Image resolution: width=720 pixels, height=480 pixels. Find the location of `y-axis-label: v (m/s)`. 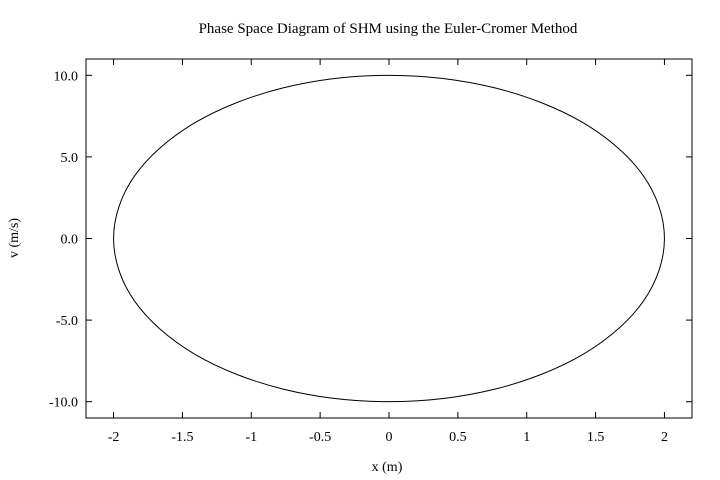

y-axis-label: v (m/s) is located at coordinates (14, 238).